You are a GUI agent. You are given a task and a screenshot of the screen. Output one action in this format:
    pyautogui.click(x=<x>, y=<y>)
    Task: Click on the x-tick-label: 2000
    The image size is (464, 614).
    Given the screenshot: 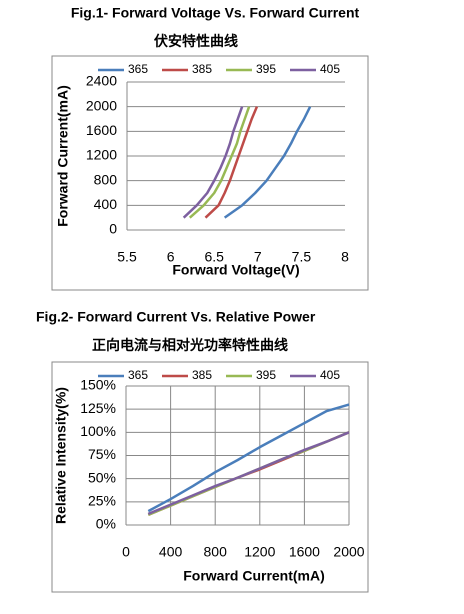 What is the action you would take?
    pyautogui.click(x=348, y=552)
    